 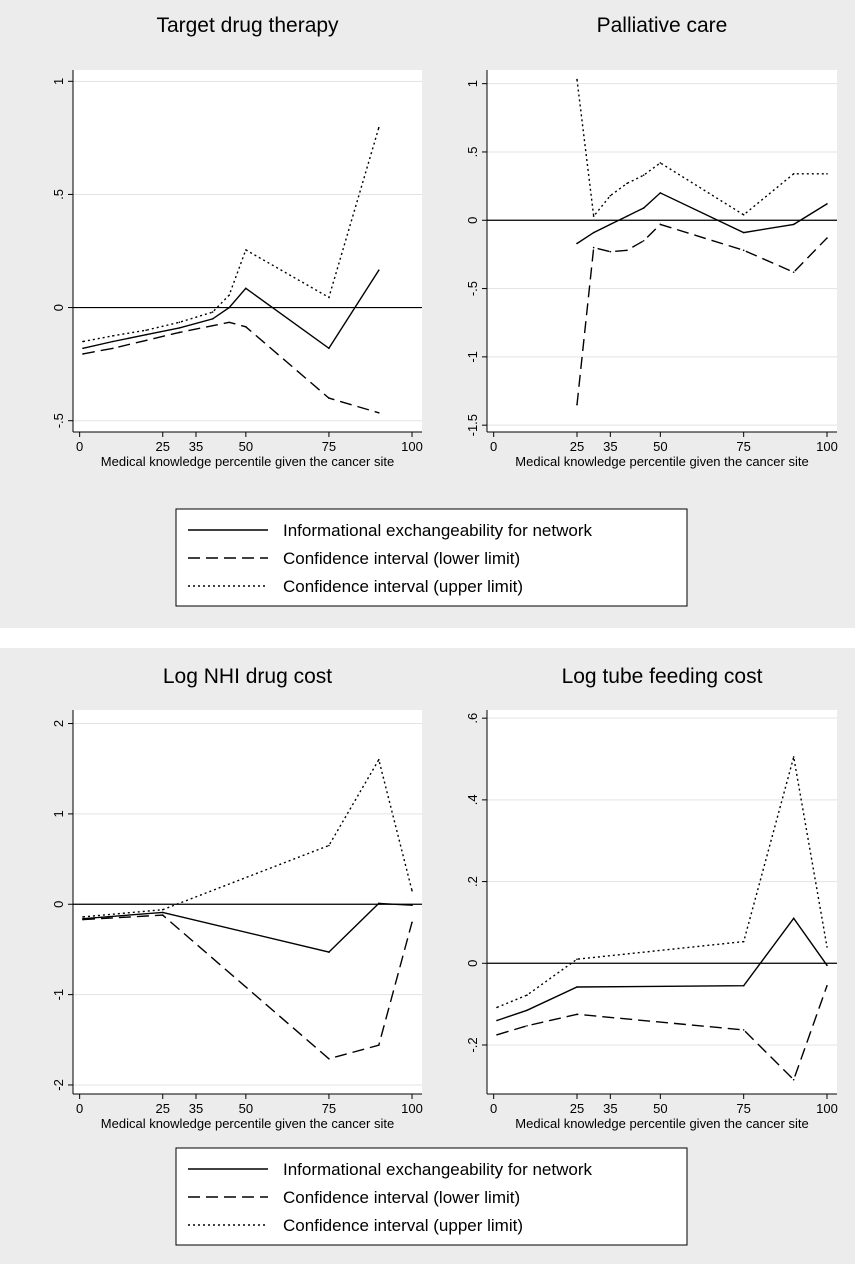 I want to click on chart3-x-tick-label: 75, so click(x=329, y=1108).